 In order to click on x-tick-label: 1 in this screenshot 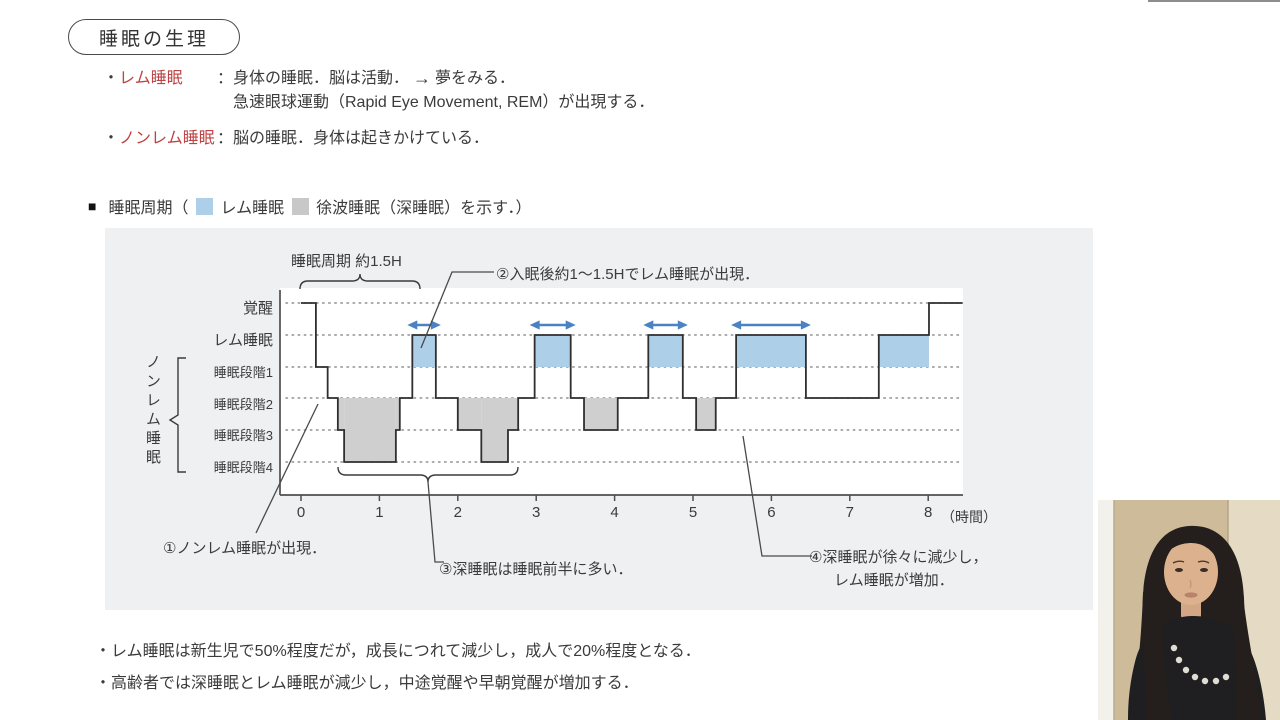, I will do `click(379, 512)`.